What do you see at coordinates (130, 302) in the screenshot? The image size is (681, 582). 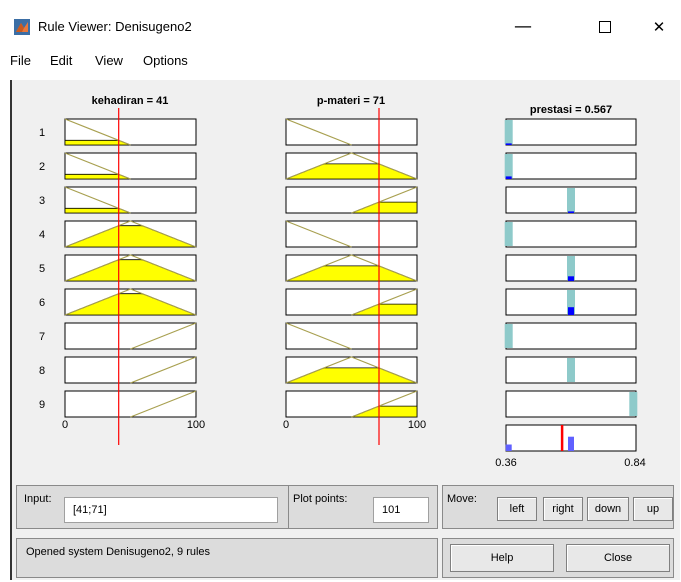 I see `rule-6-input1-mf` at bounding box center [130, 302].